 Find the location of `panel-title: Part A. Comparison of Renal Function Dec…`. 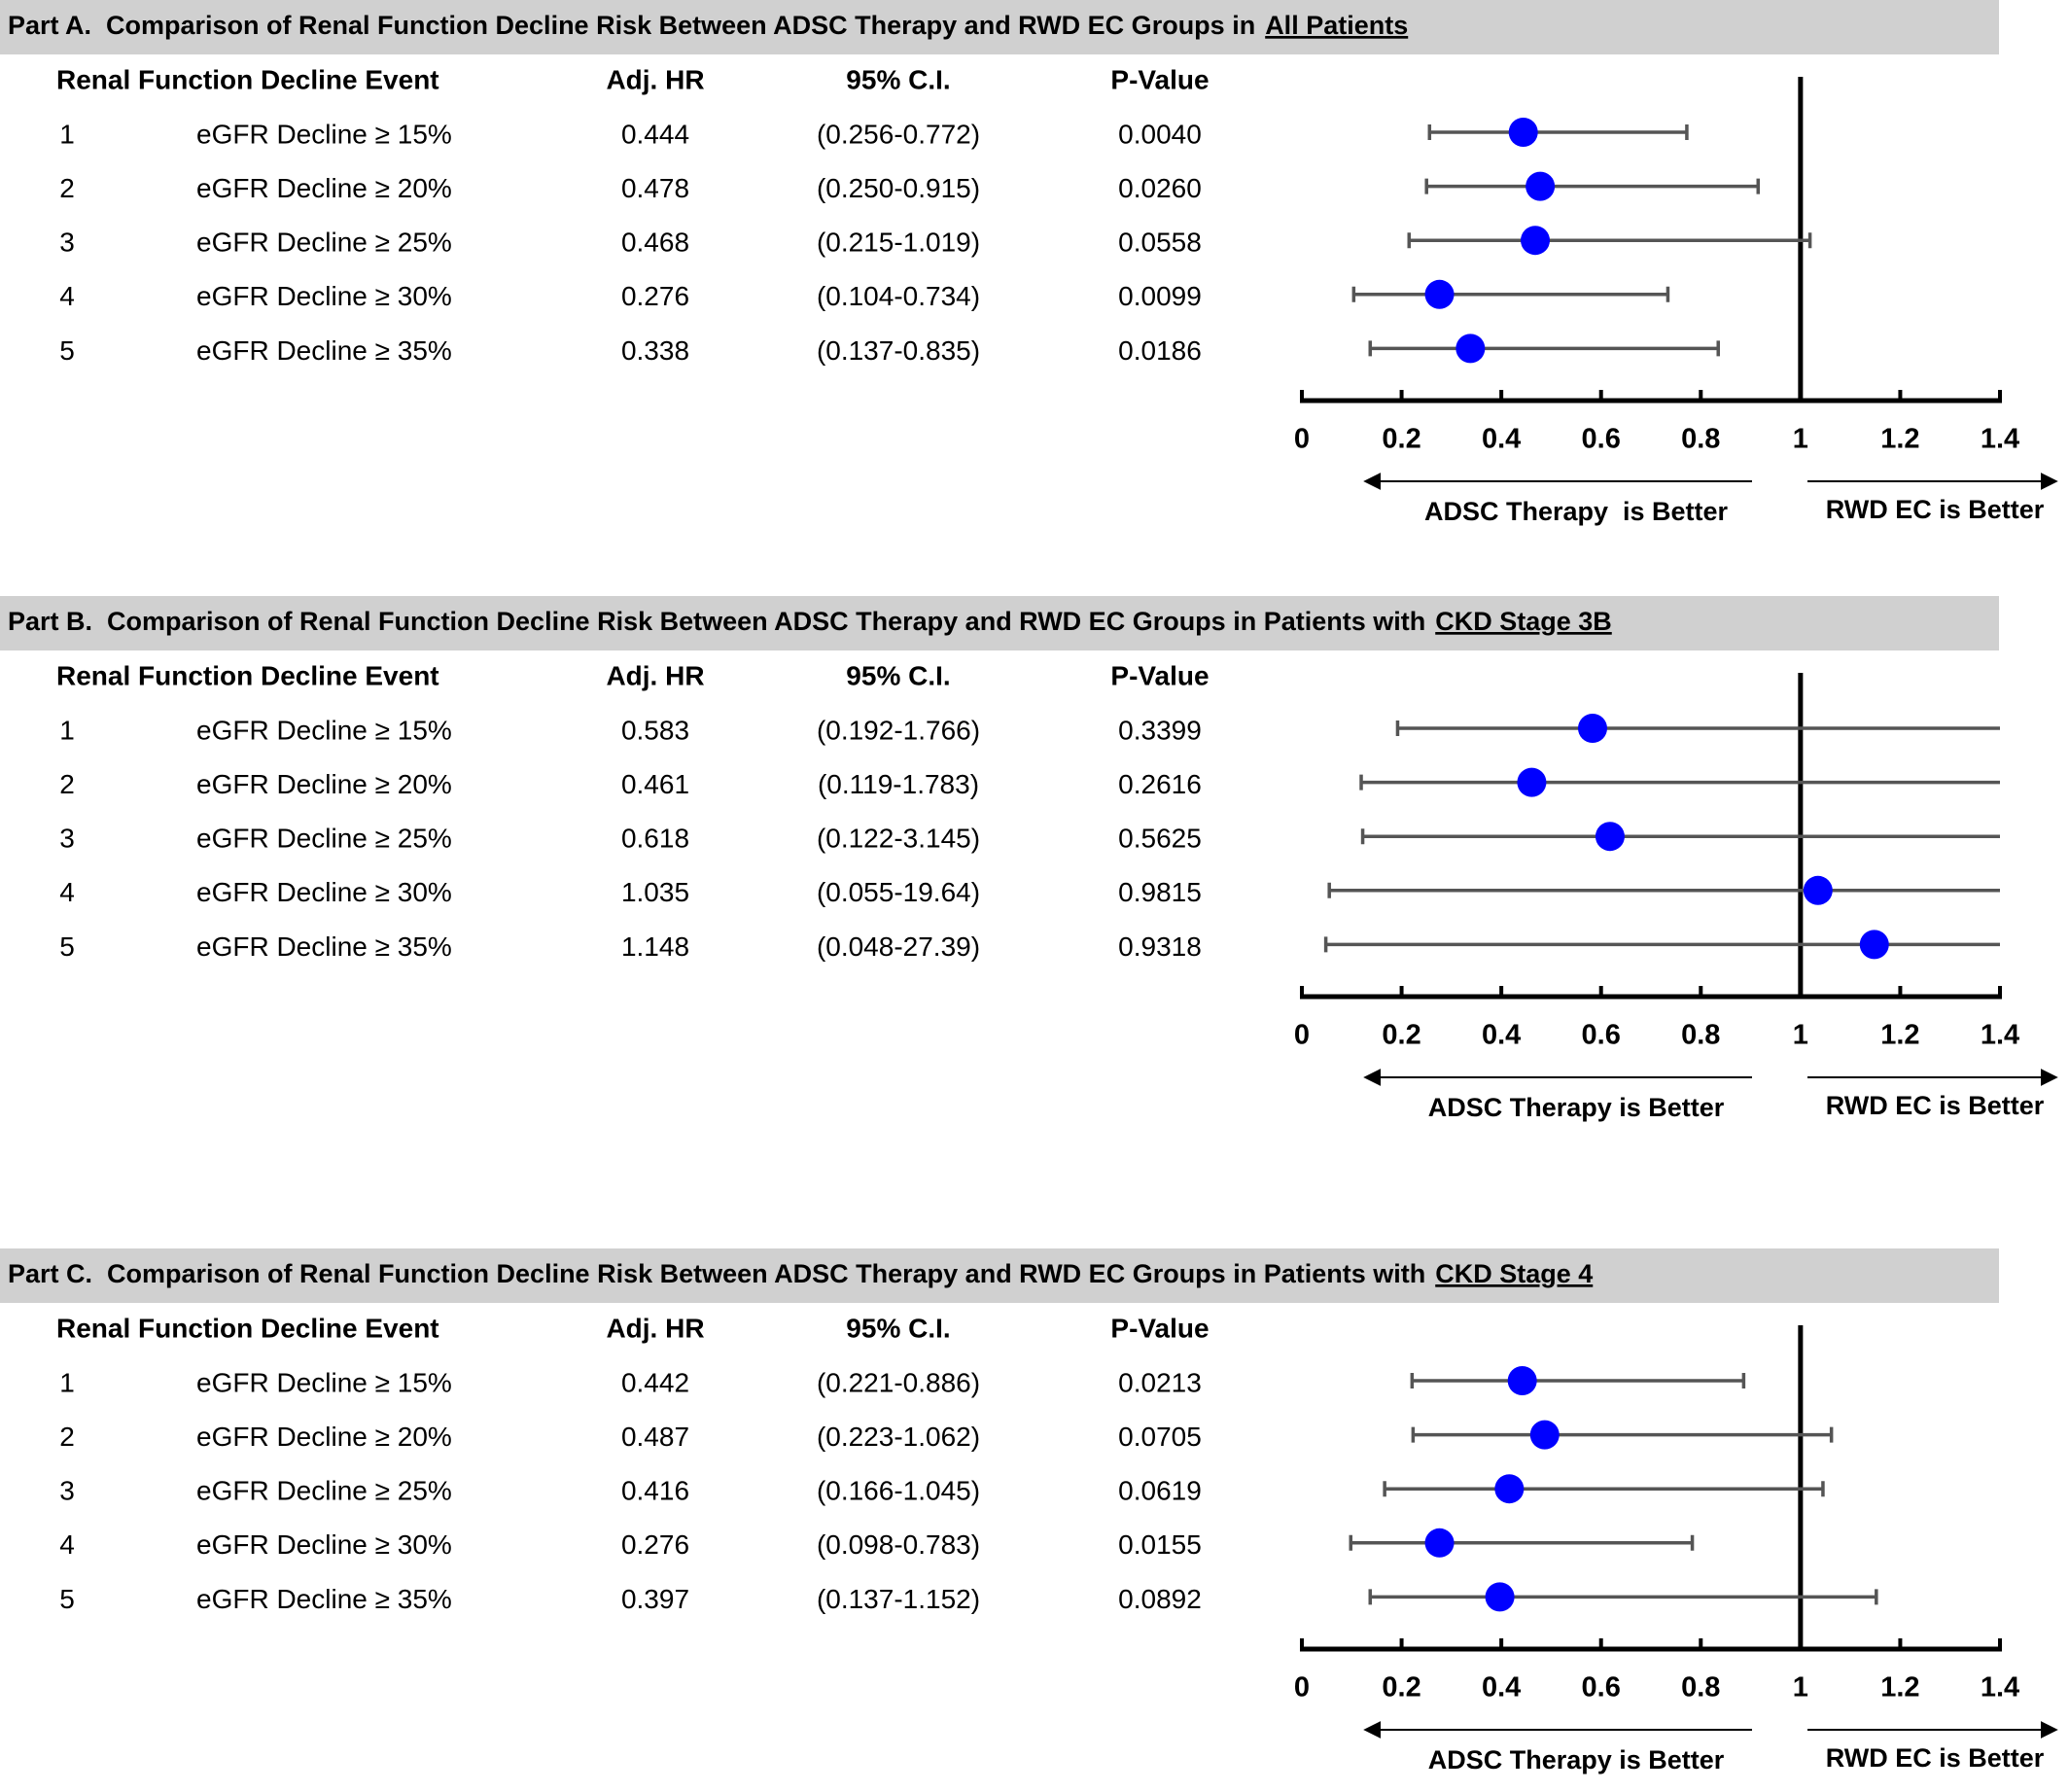

panel-title: Part A. Comparison of Renal Function Dec… is located at coordinates (708, 25).